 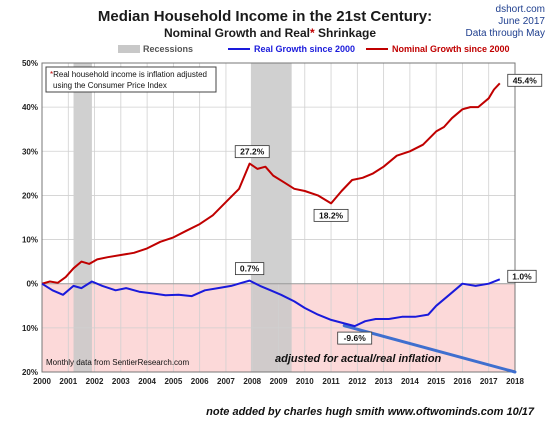 What do you see at coordinates (331, 381) in the screenshot?
I see `x-tick-label-2011: 2011` at bounding box center [331, 381].